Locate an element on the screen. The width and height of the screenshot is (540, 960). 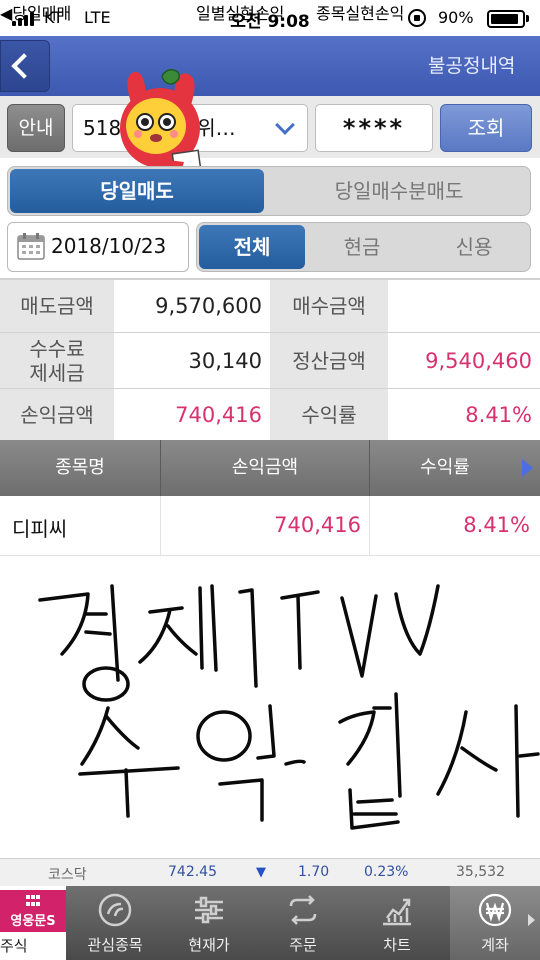
nav-item-price: 현재가 is located at coordinates (209, 923).